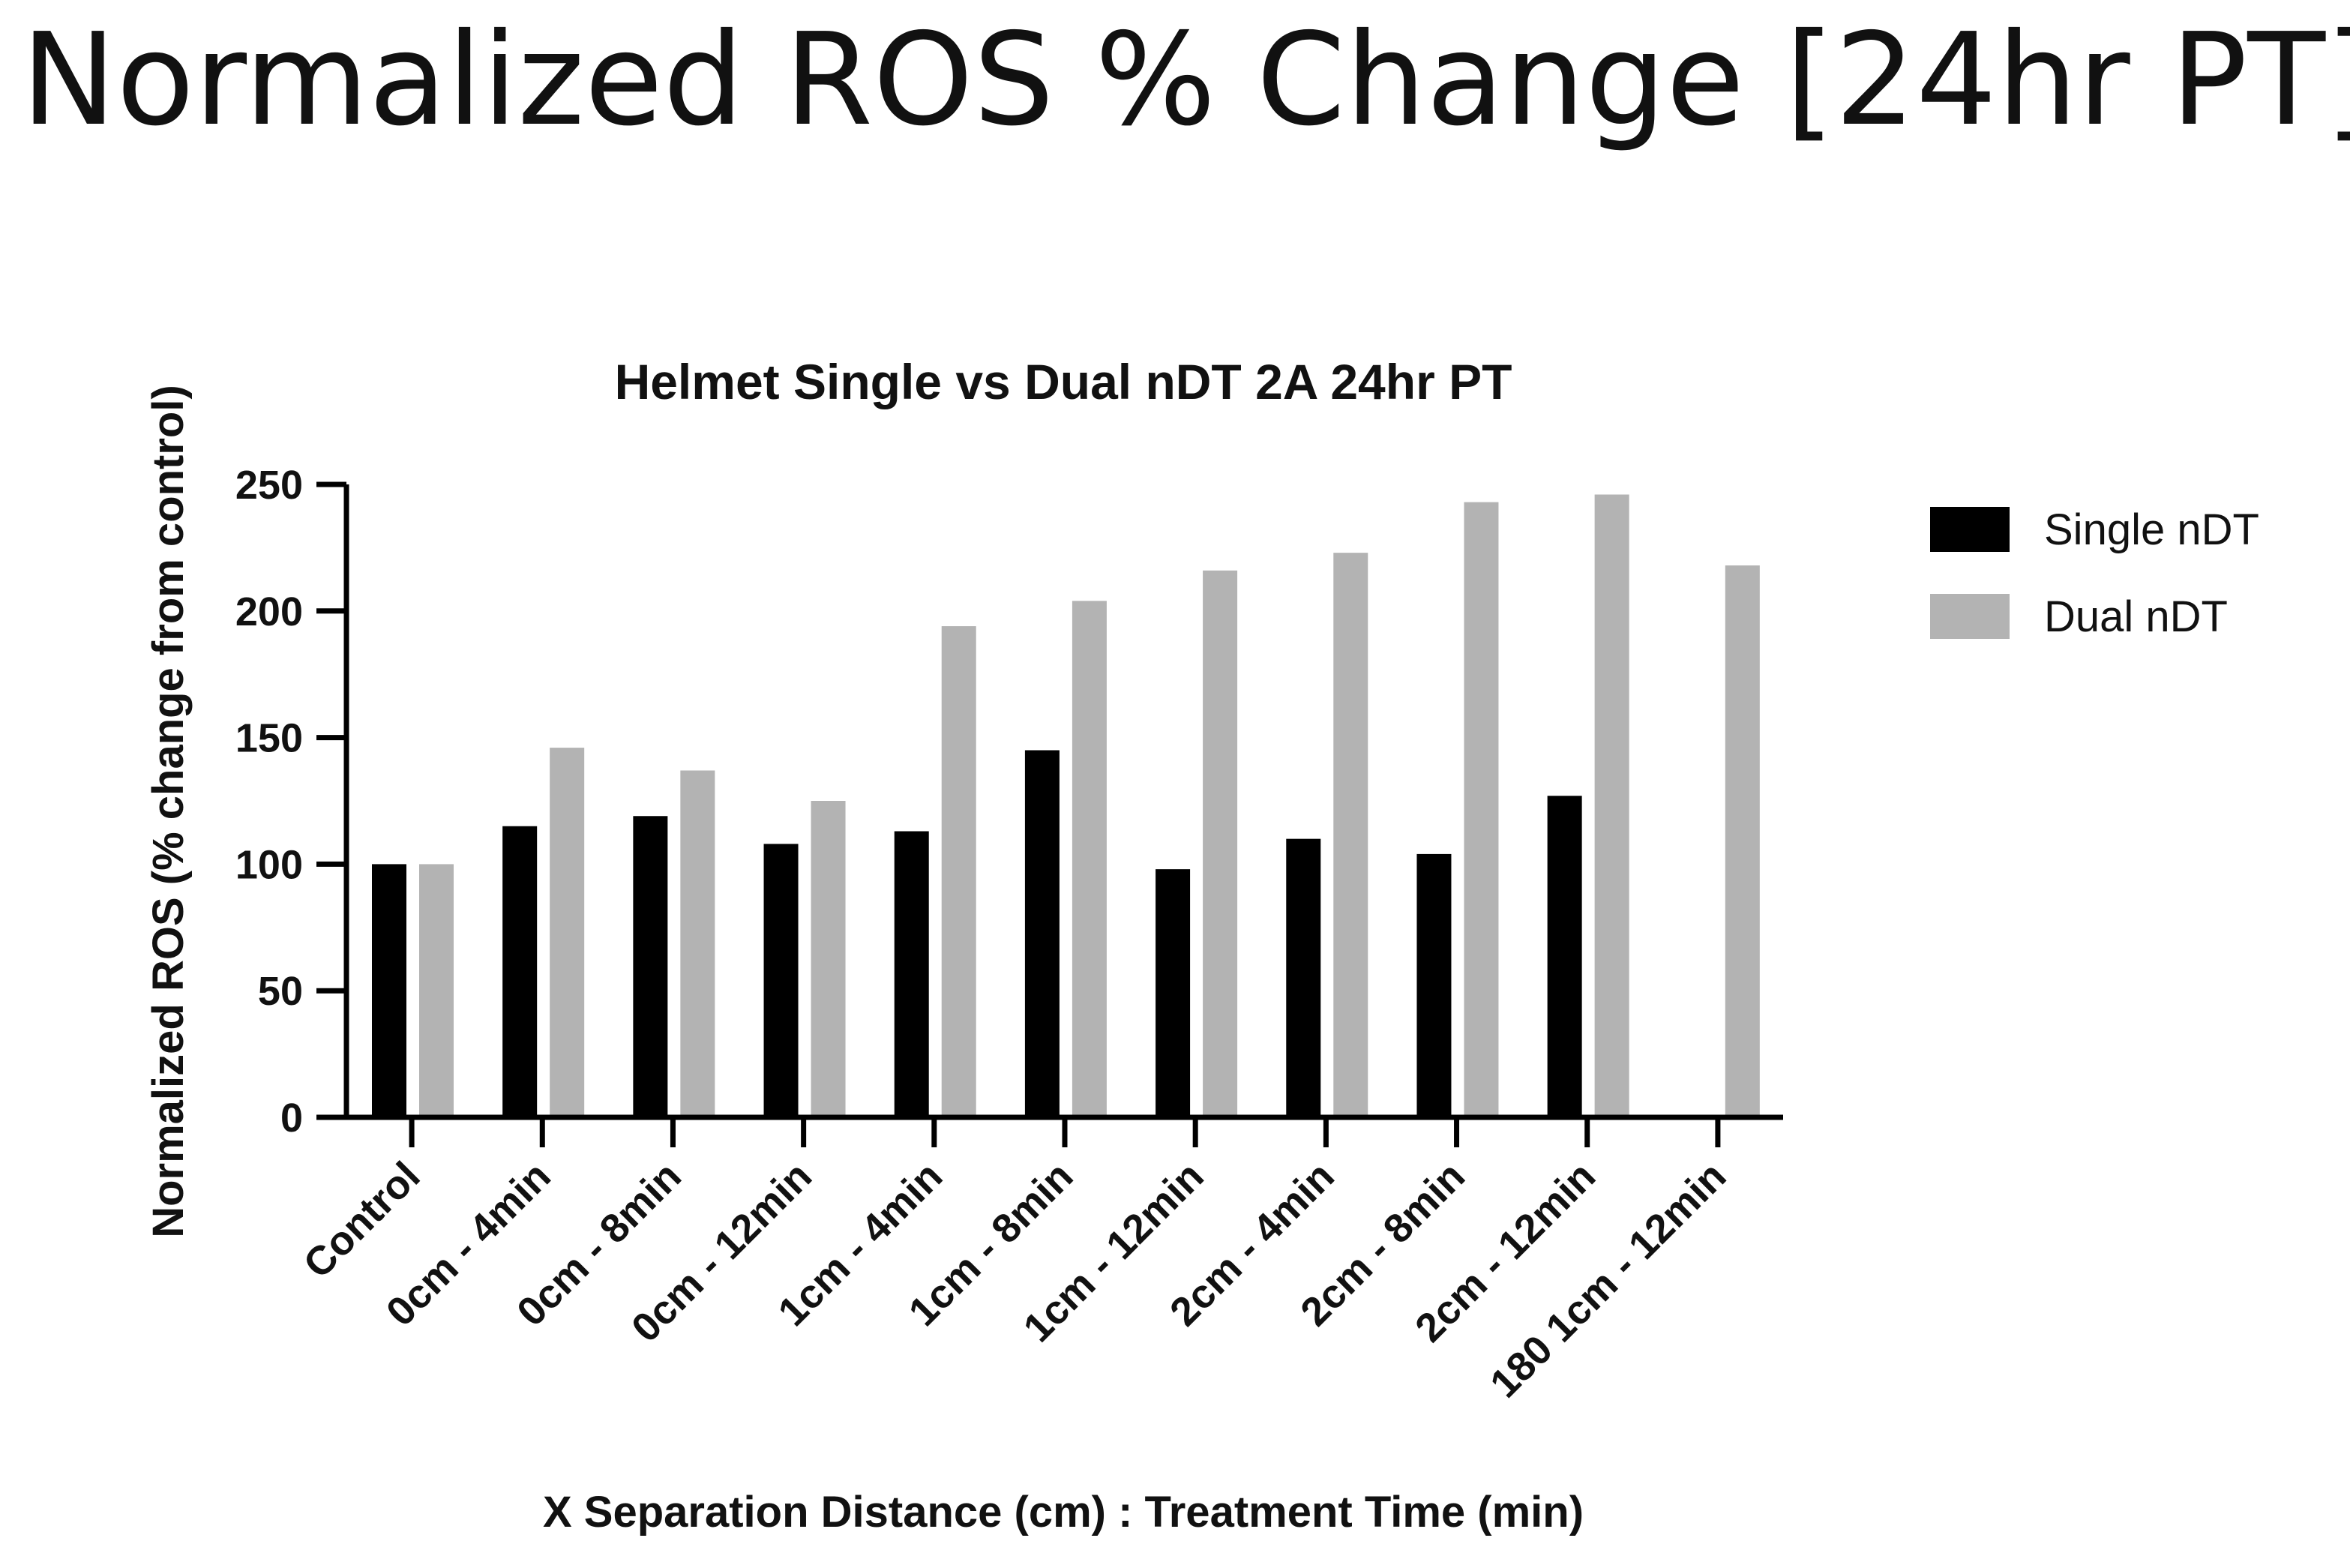 Image resolution: width=2350 pixels, height=1568 pixels. What do you see at coordinates (269, 738) in the screenshot?
I see `y-tick-label: 150` at bounding box center [269, 738].